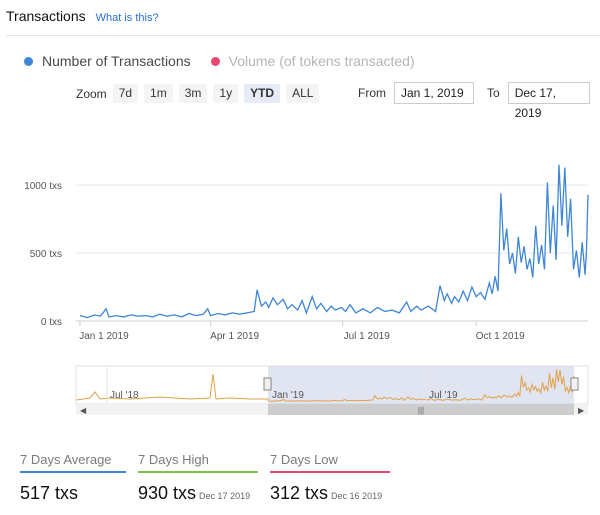  I want to click on x-tick-label: Jan 1 2019, so click(104, 336).